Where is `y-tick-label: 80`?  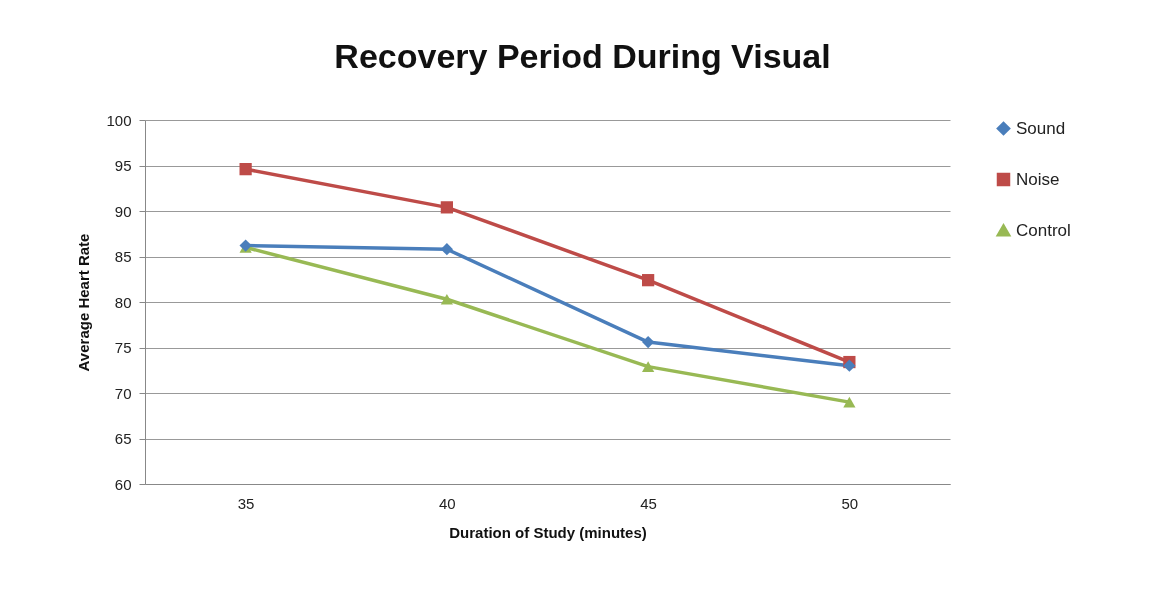 y-tick-label: 80 is located at coordinates (123, 302).